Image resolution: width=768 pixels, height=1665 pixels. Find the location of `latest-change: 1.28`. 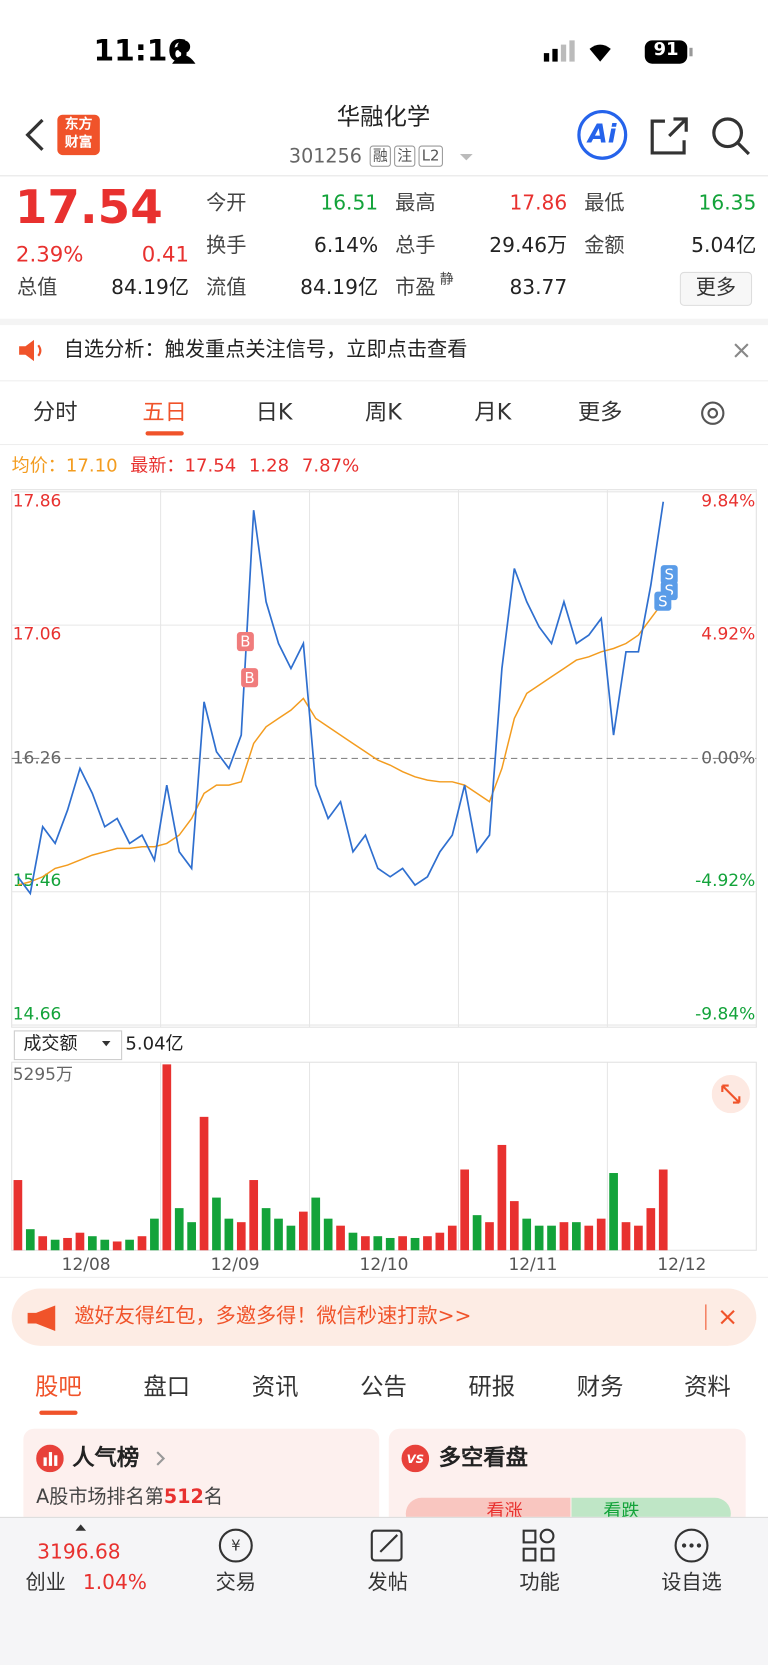

latest-change: 1.28 is located at coordinates (269, 466).